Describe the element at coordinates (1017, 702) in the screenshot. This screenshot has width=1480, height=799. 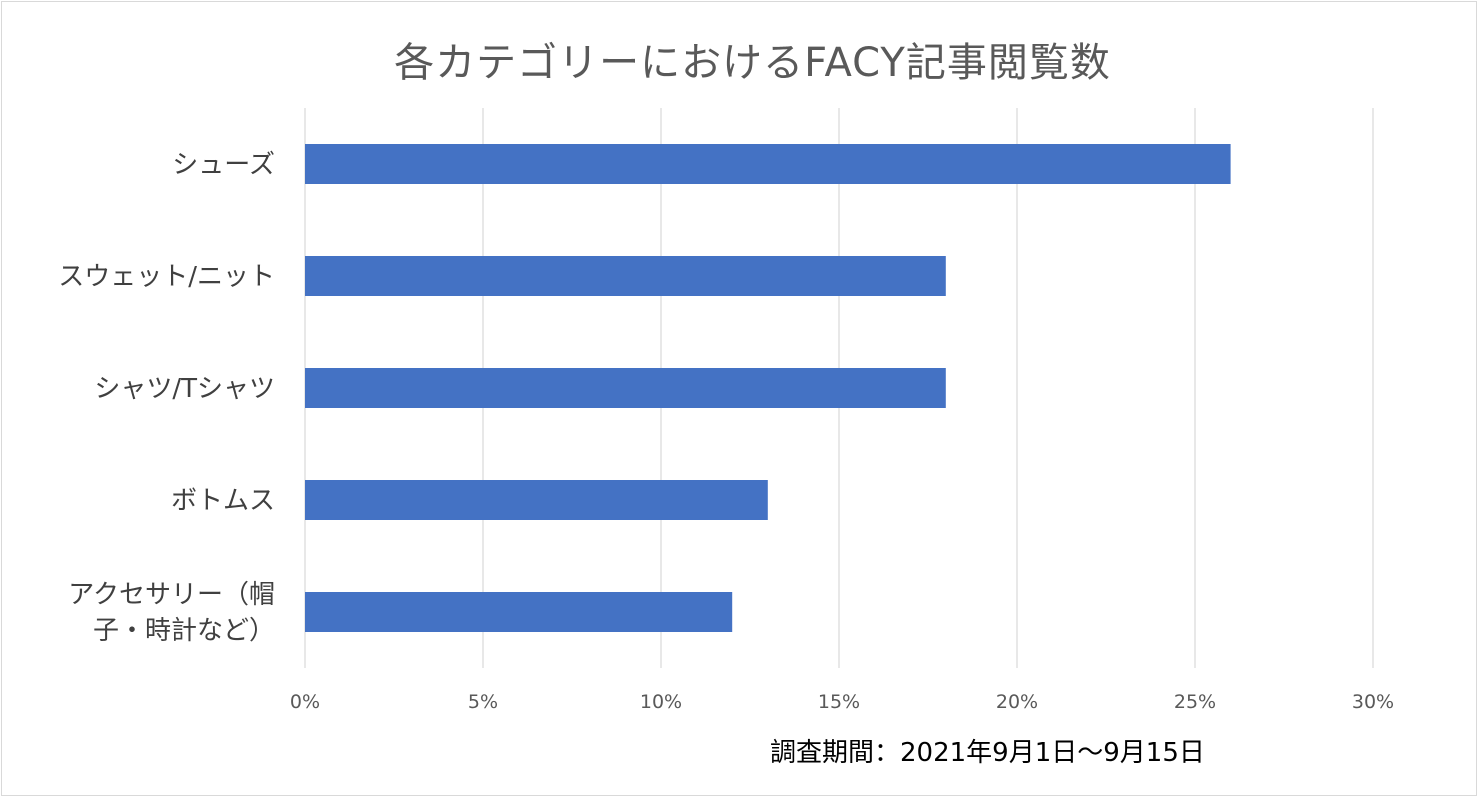
I see `x-tick-label: 20%` at that location.